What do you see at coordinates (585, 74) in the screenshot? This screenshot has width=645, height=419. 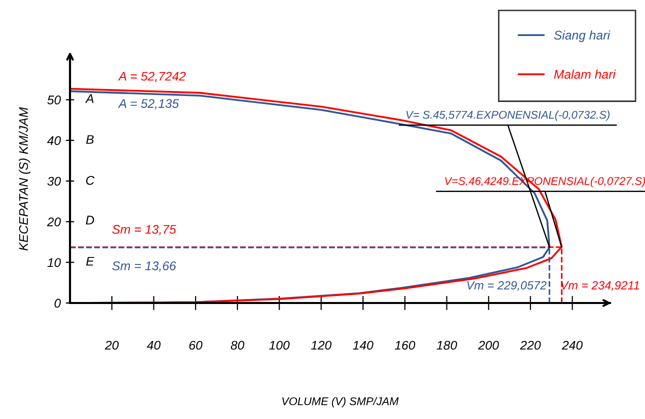 I see `legend-label: Malam hari` at bounding box center [585, 74].